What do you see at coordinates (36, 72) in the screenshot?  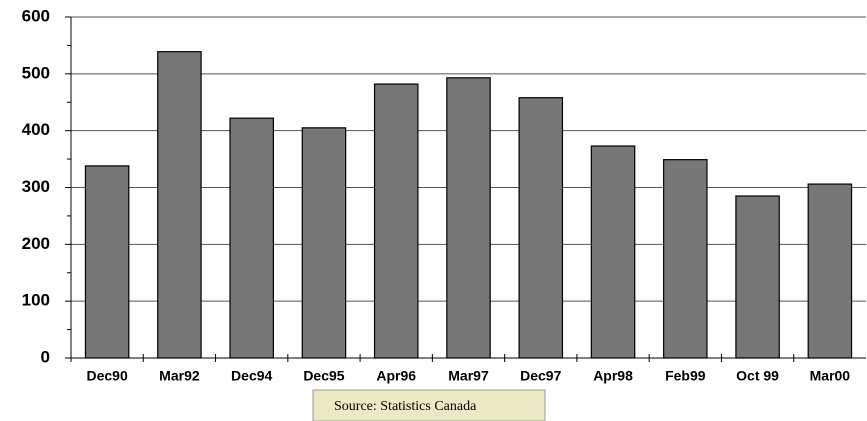 I see `y-tick-label: 500` at bounding box center [36, 72].